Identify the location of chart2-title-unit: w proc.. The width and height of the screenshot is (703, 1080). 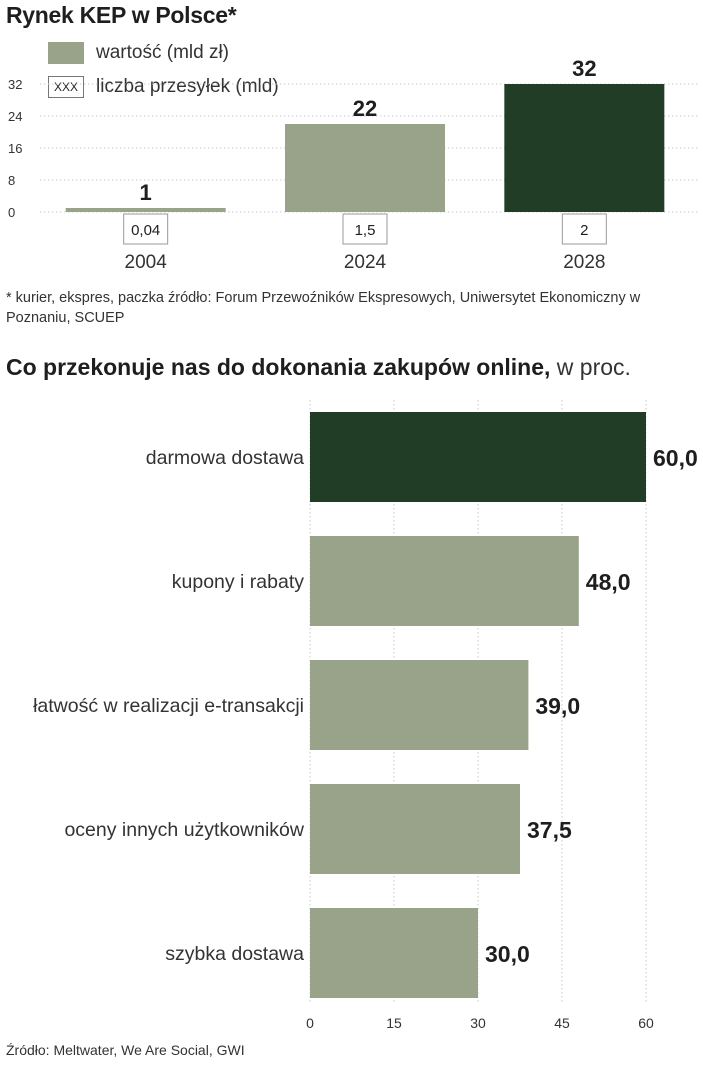
(590, 367).